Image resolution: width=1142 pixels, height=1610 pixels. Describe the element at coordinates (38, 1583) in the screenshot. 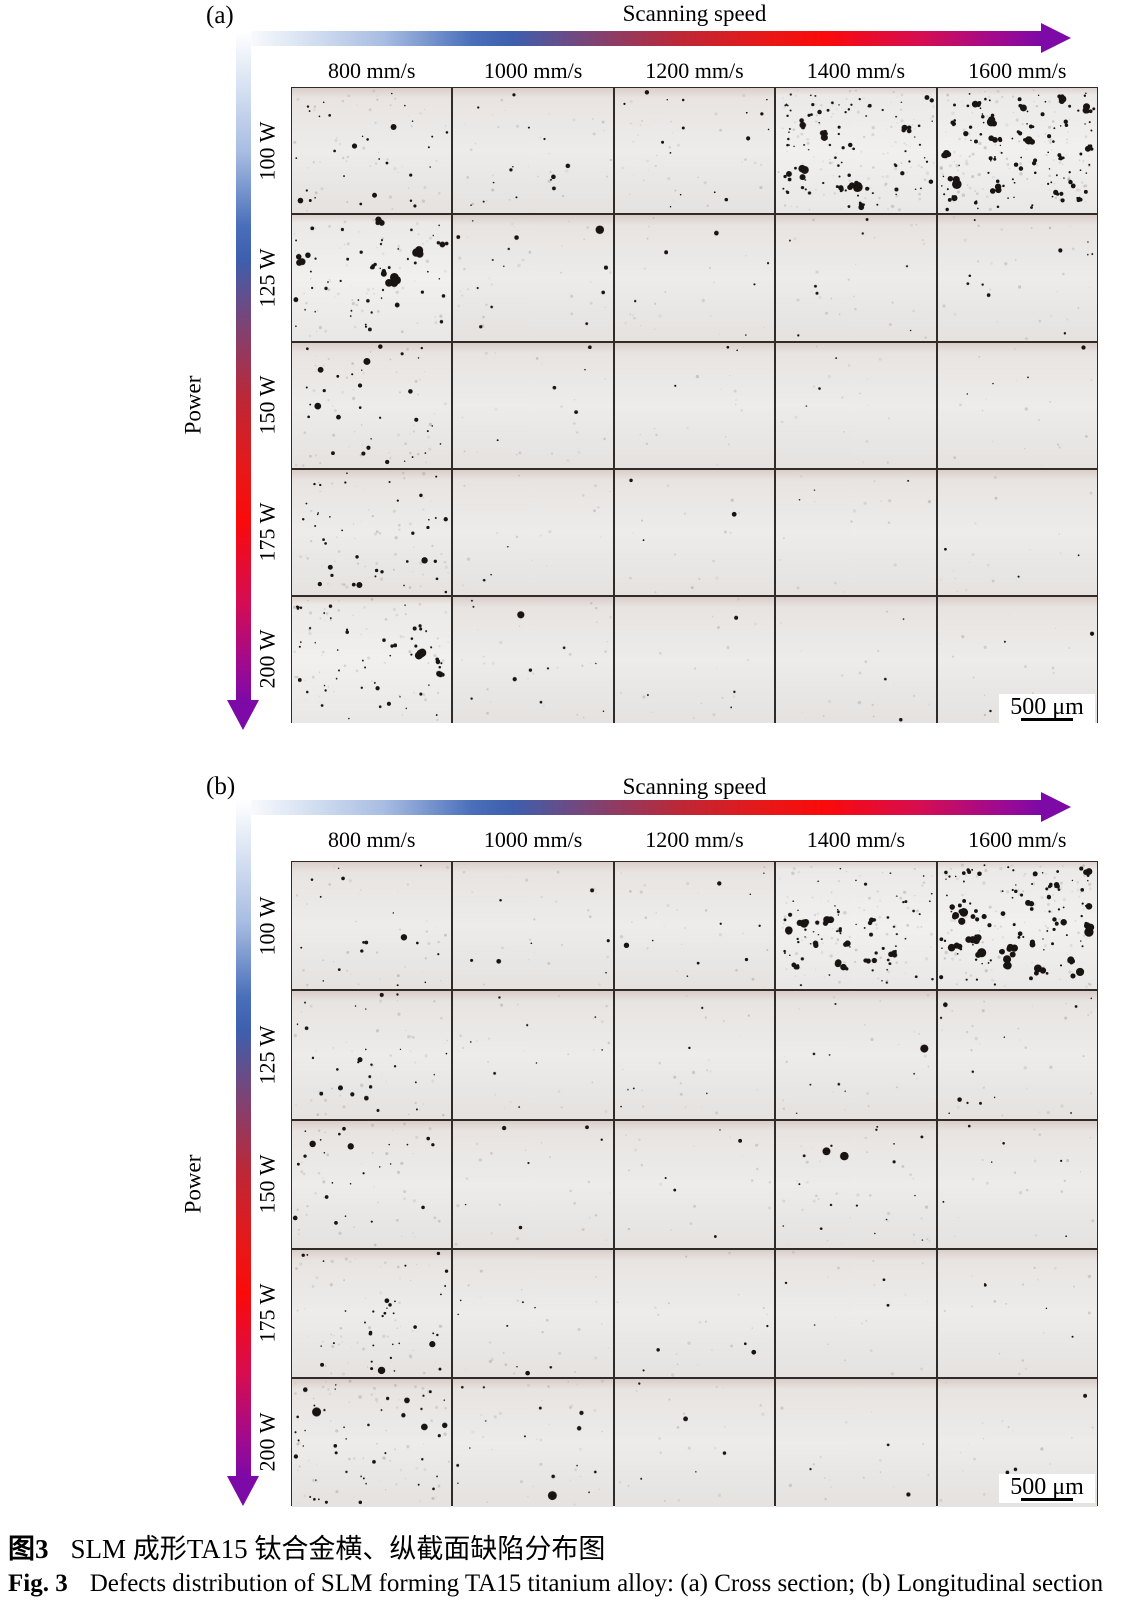

I see `caption-english-number: Fig. 3` at that location.